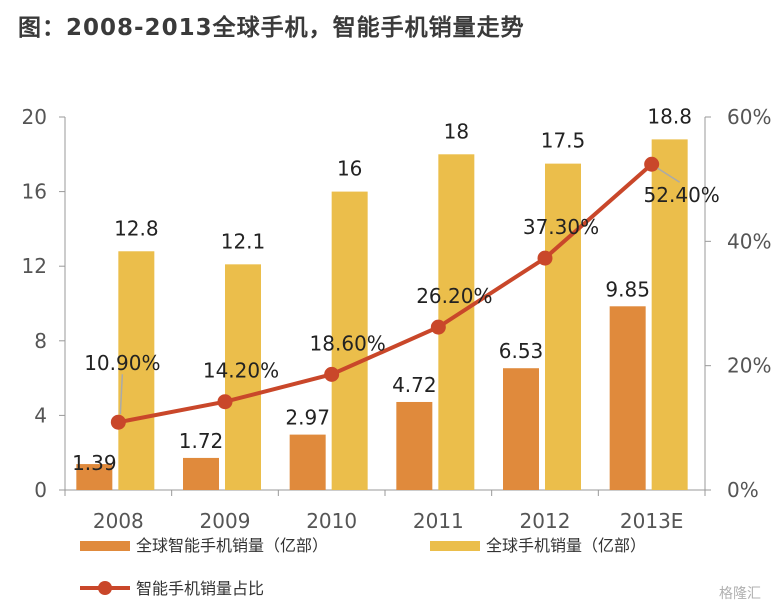 This screenshot has width=771, height=609. What do you see at coordinates (652, 521) in the screenshot?
I see `x-tick-label: 2013E` at bounding box center [652, 521].